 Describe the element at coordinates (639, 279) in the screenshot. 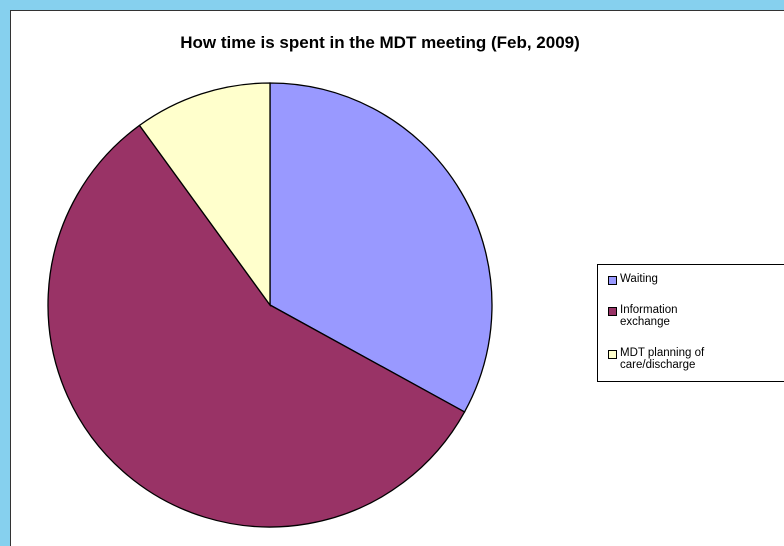

I see `legend-label: Waiting` at that location.